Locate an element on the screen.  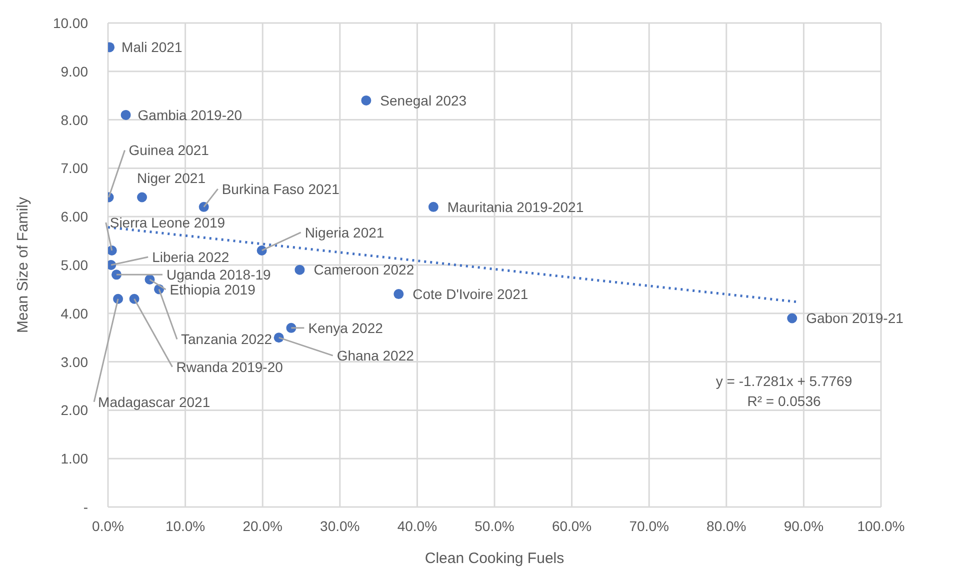
annotation: Mauritania 2019-2021 is located at coordinates (515, 206).